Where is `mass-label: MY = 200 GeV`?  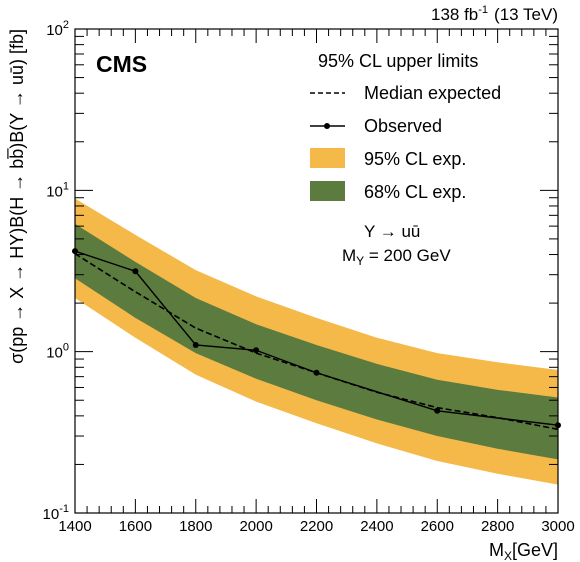 mass-label: MY = 200 GeV is located at coordinates (396, 257).